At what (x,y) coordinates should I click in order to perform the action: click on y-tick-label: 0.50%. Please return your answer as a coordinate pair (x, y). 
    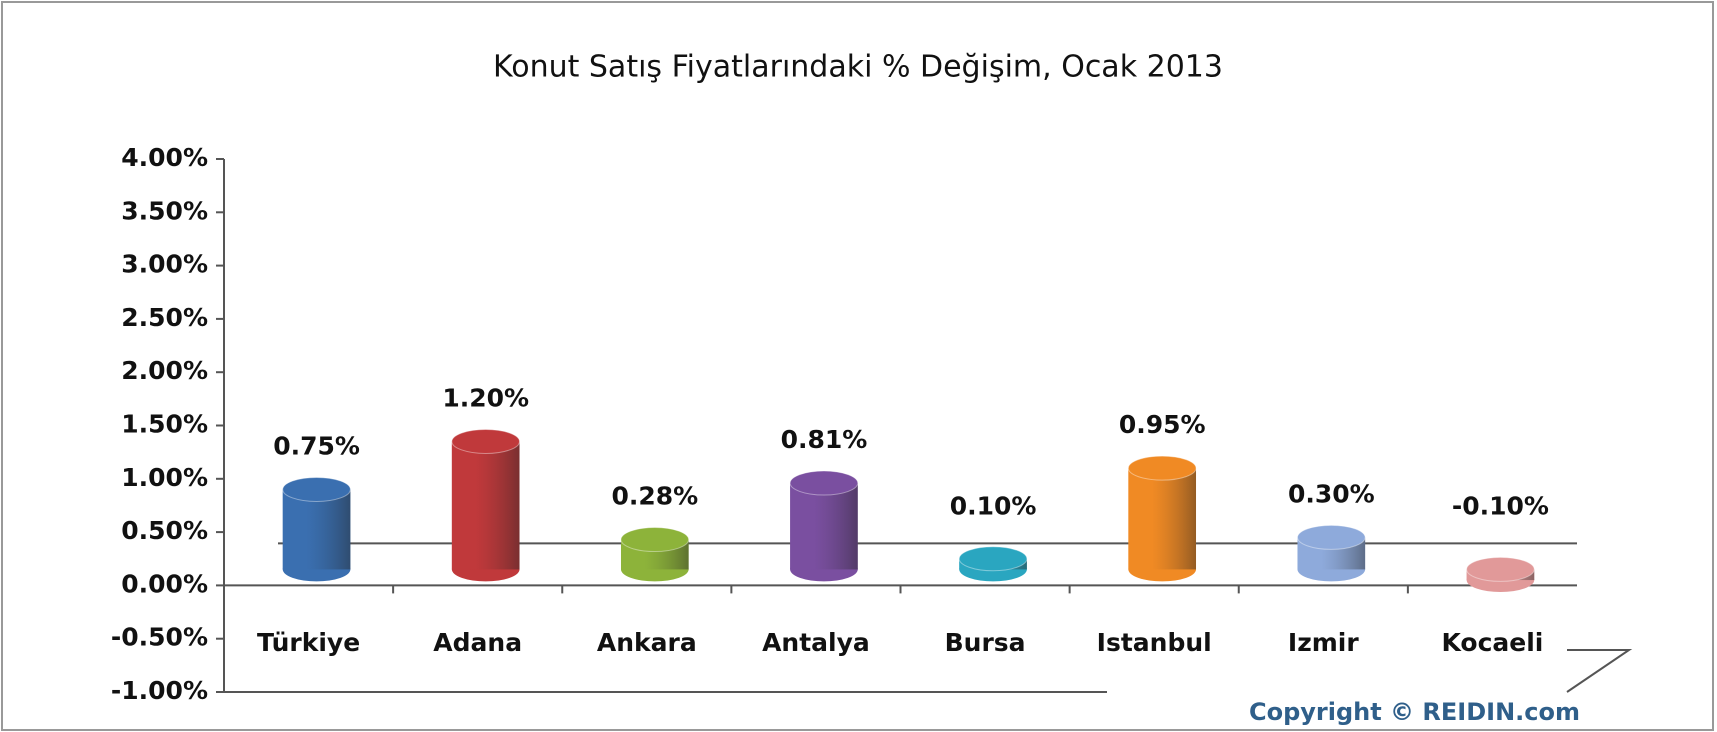
    Looking at the image, I should click on (164, 530).